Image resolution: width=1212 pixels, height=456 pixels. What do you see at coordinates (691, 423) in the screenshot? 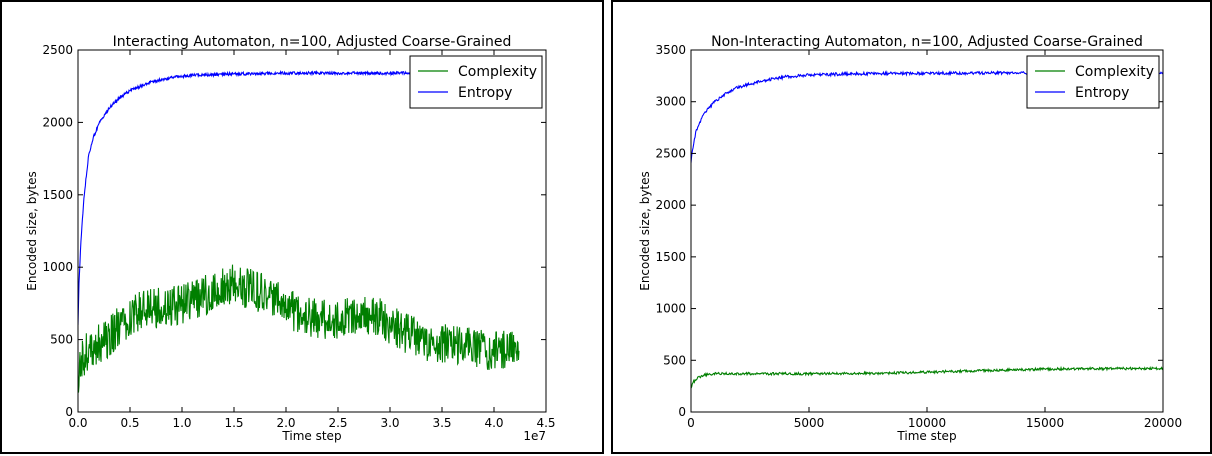
I see `x-tick-label: 0` at bounding box center [691, 423].